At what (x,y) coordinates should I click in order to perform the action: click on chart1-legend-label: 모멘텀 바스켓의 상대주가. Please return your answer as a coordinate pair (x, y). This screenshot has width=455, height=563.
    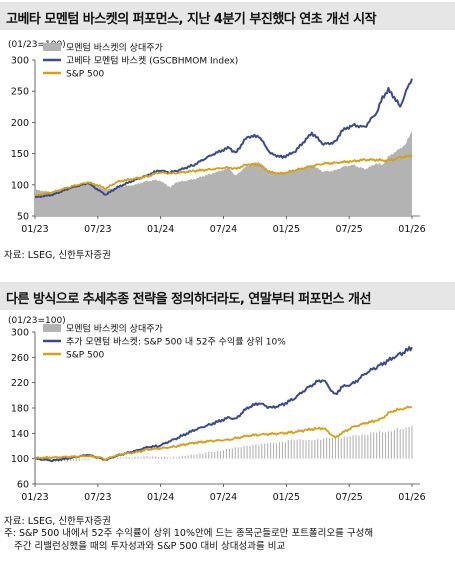
    Looking at the image, I should click on (114, 48).